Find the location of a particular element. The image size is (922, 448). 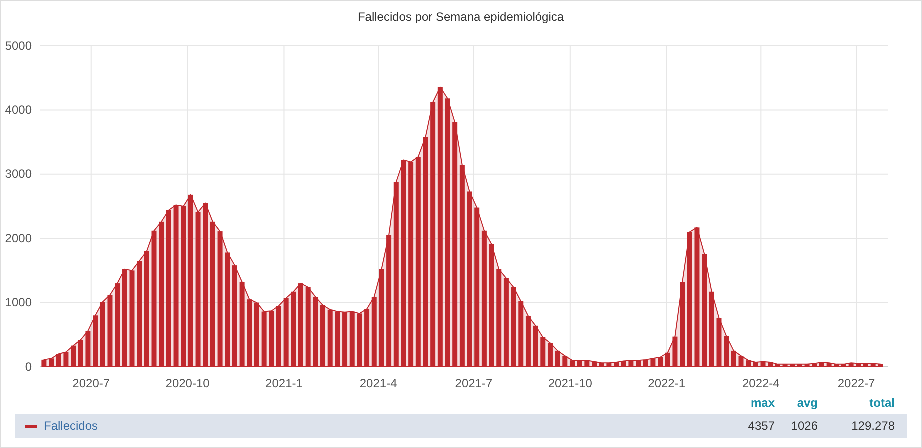

x-tick-label: 2021-1 is located at coordinates (285, 383).